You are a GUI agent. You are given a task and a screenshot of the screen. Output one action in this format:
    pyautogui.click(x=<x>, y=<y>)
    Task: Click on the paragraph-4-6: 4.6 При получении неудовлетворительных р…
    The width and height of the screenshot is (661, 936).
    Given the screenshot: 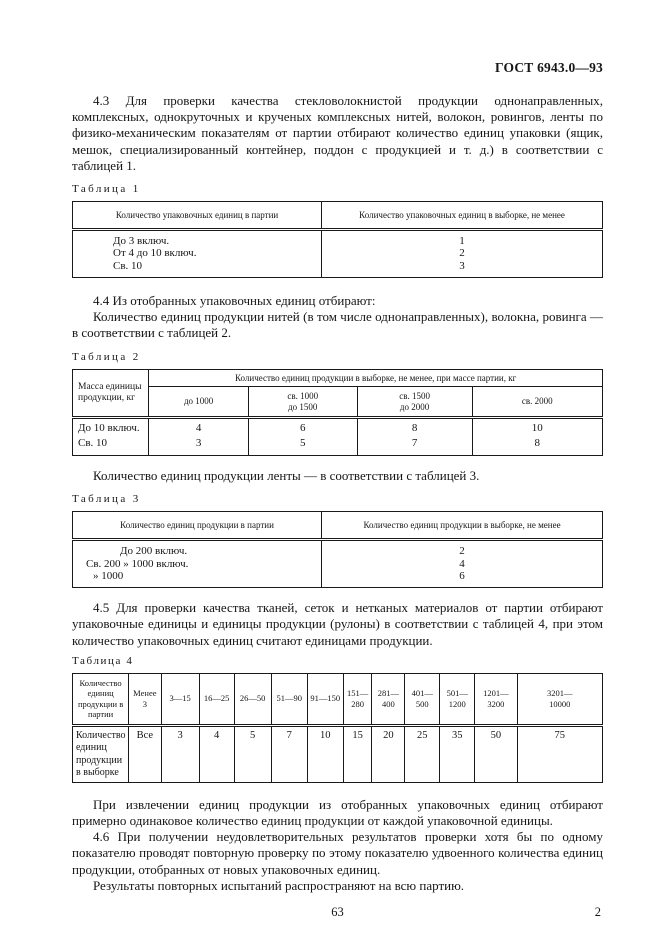 What is the action you would take?
    pyautogui.click(x=337, y=853)
    